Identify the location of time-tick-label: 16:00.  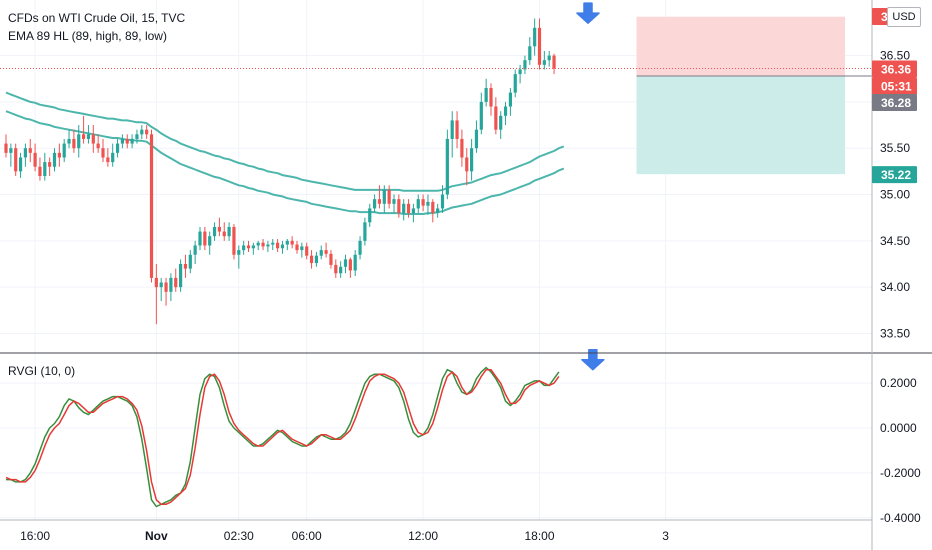
(35, 536).